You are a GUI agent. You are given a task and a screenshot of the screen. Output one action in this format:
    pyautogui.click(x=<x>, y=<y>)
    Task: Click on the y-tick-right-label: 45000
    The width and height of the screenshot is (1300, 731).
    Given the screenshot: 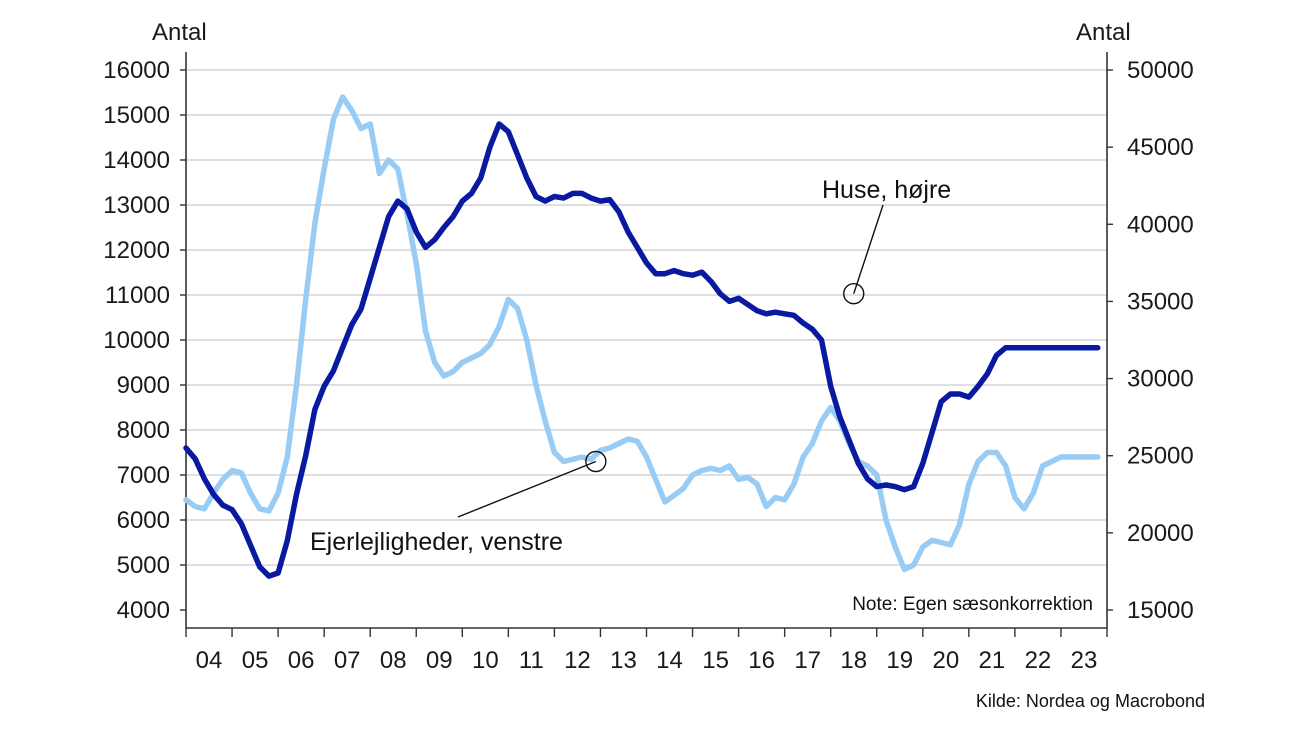 What is the action you would take?
    pyautogui.click(x=1160, y=147)
    